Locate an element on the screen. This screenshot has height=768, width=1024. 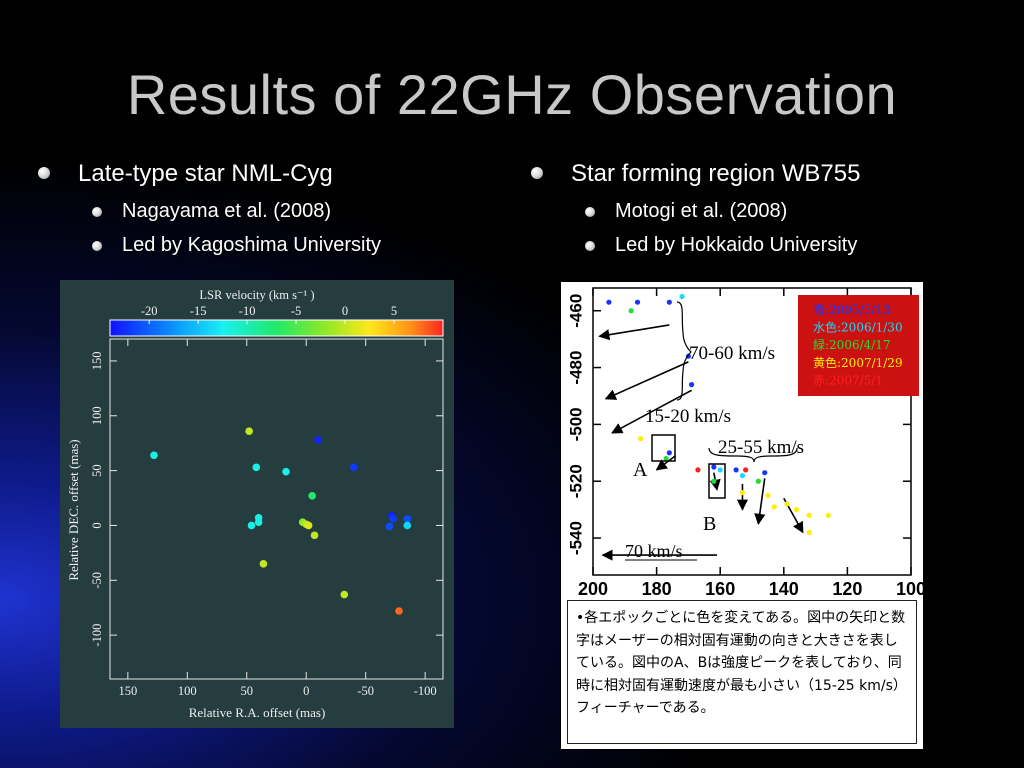
sub-bullet-institution: Led by Hokkaido University is located at coordinates (695, 245).